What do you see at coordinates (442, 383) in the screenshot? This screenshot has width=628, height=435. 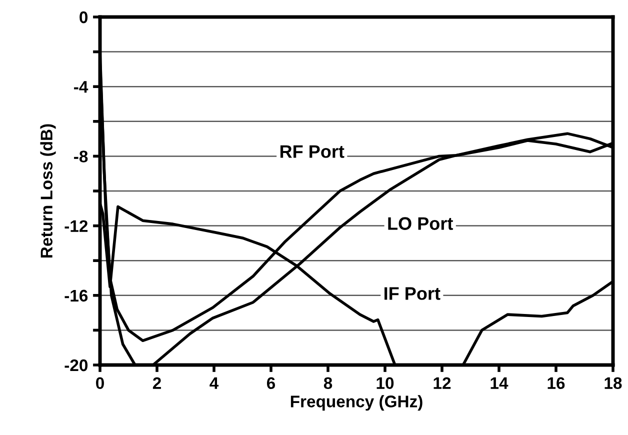 I see `x-tick-label: 12` at bounding box center [442, 383].